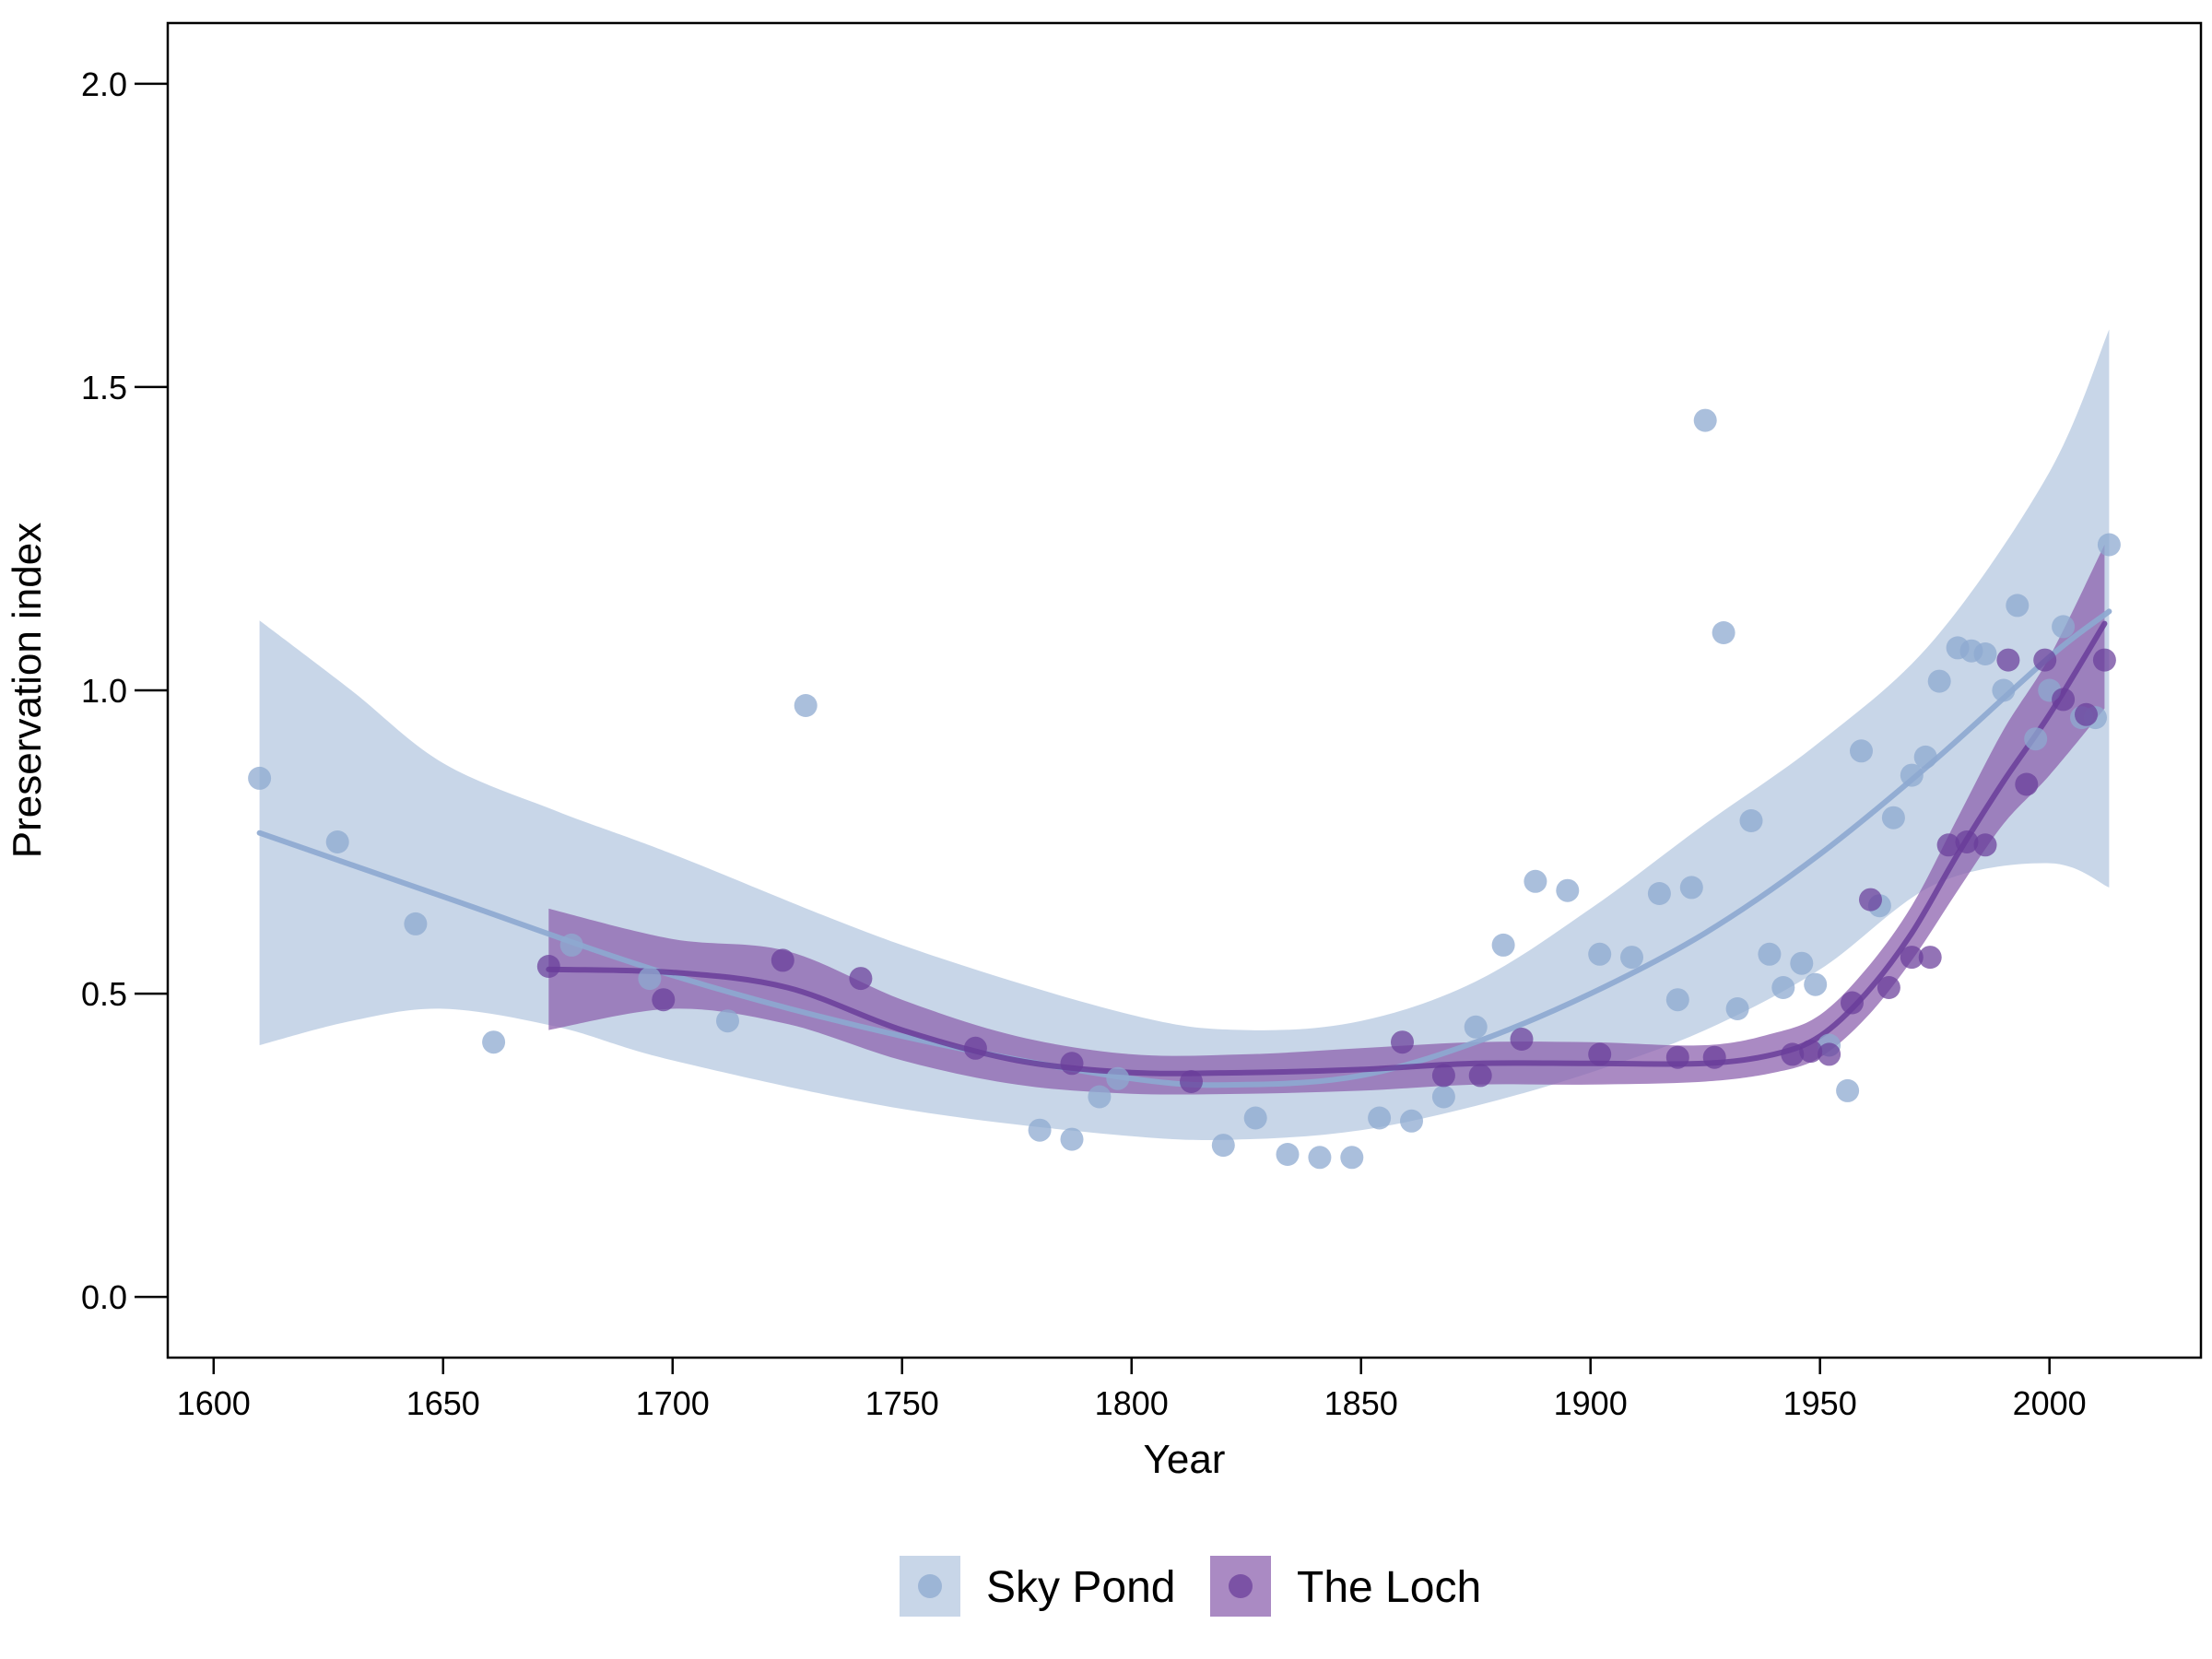 This screenshot has height=1659, width=2212. What do you see at coordinates (1591, 1403) in the screenshot?
I see `x-tick-label: 1900` at bounding box center [1591, 1403].